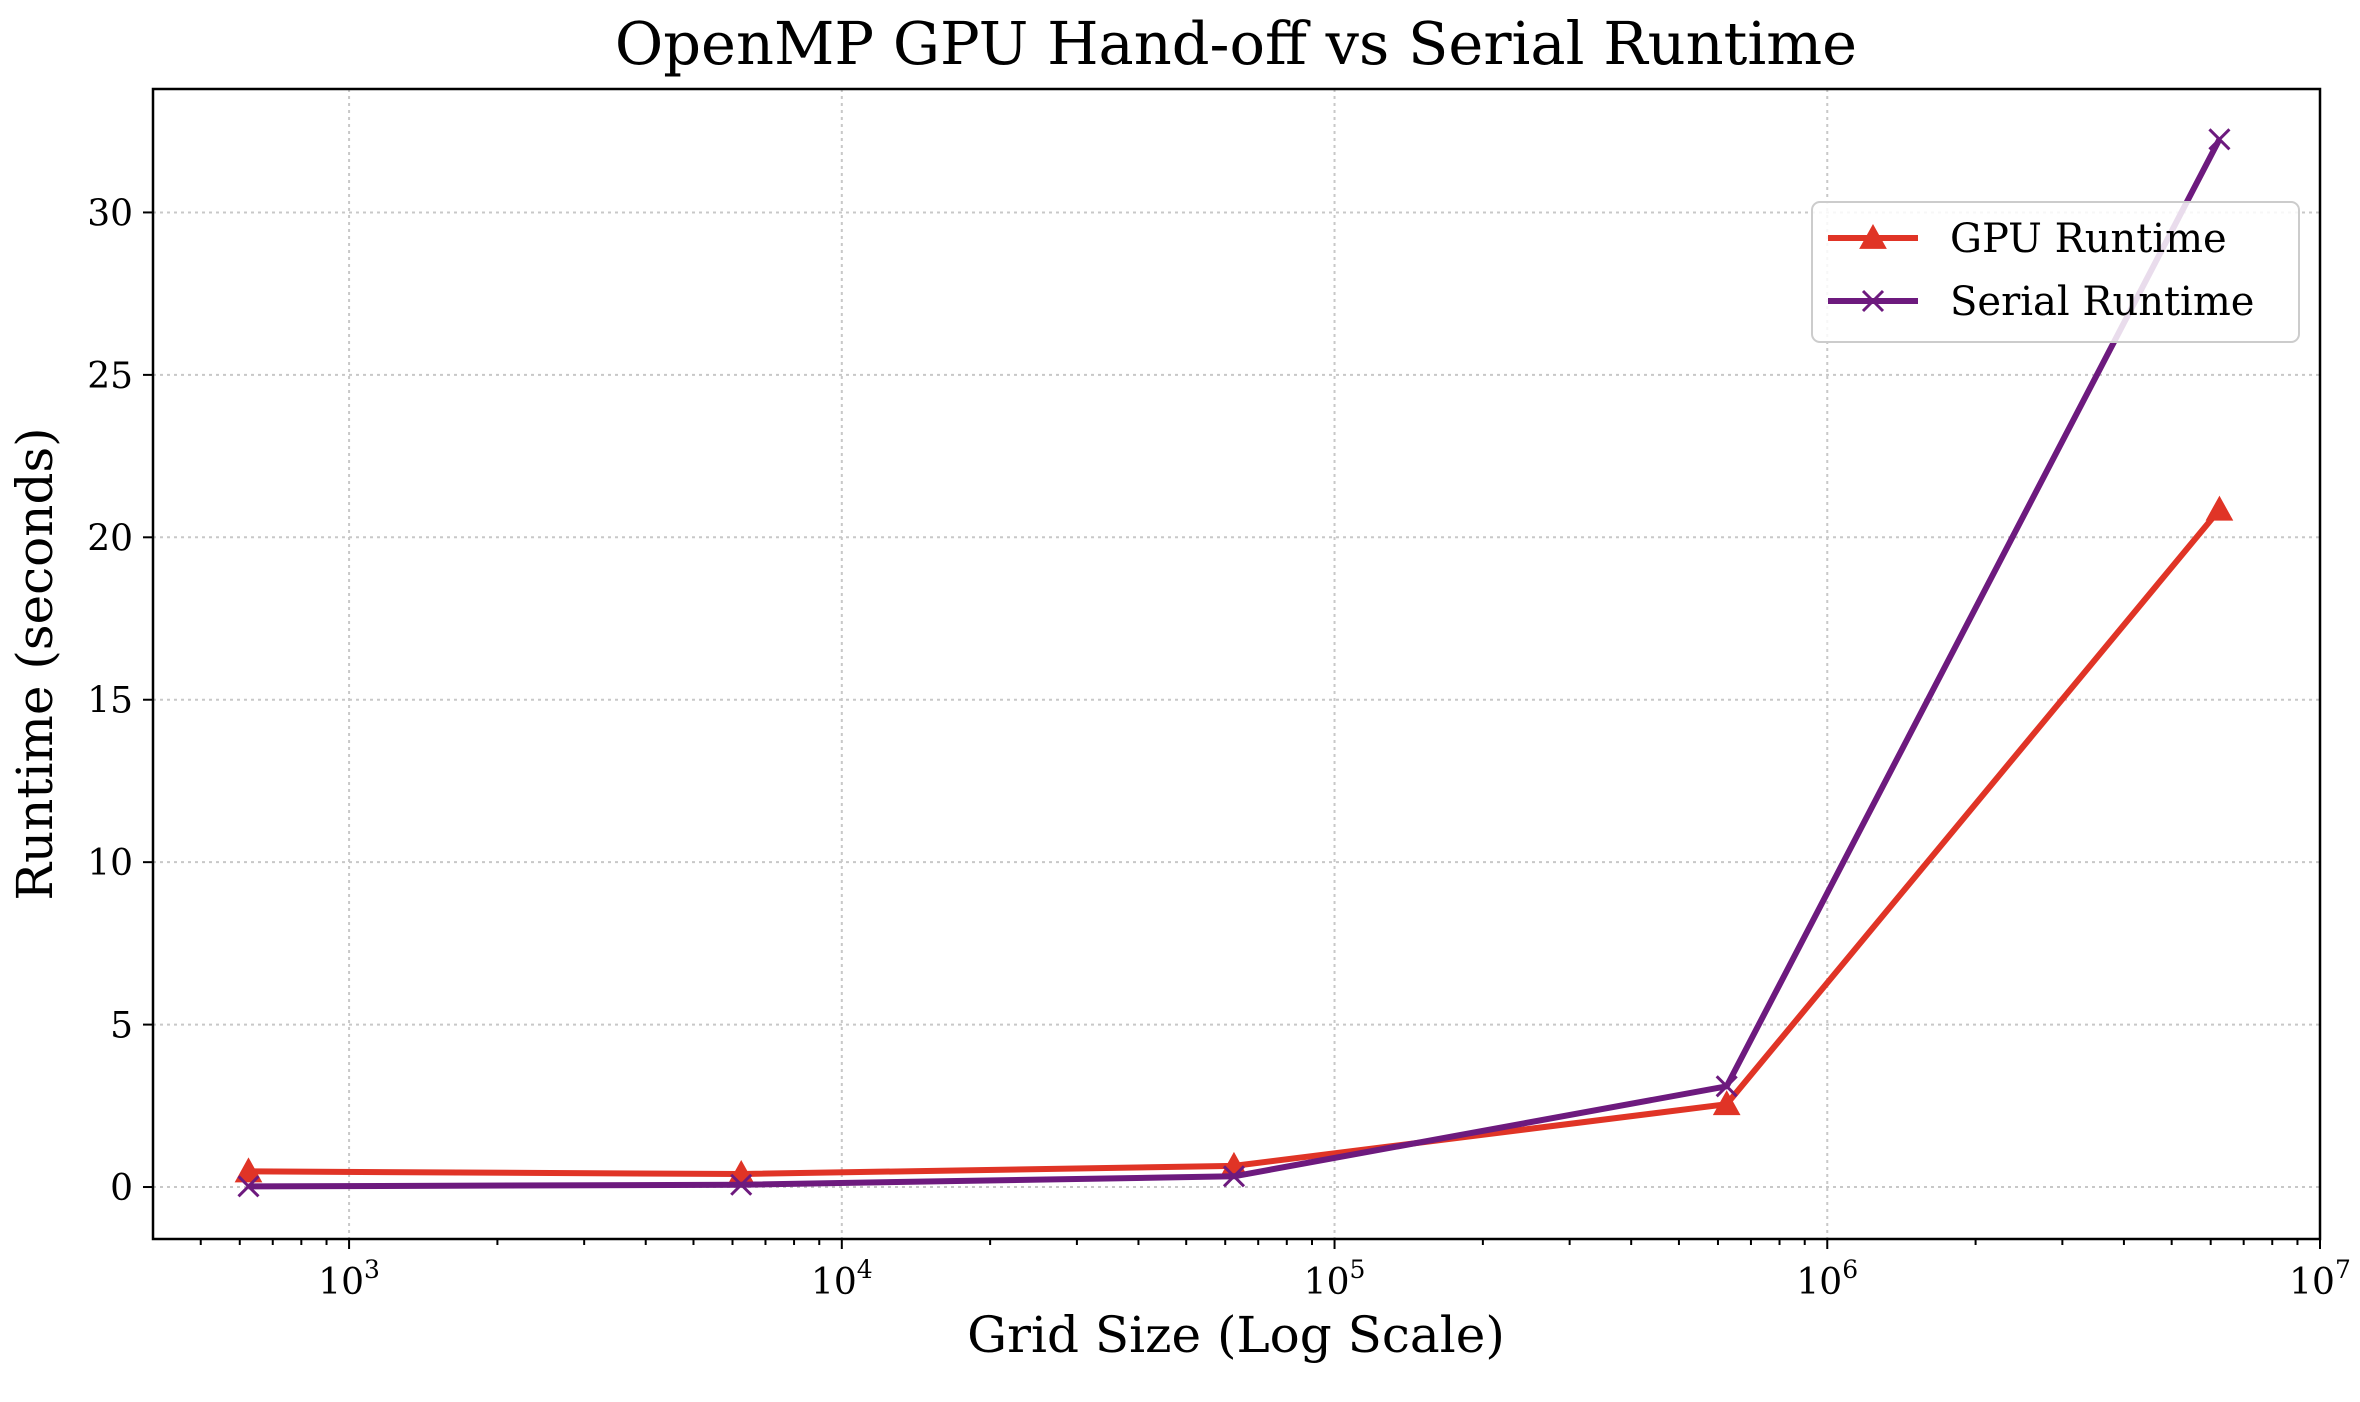 The height and width of the screenshot is (1402, 2360). I want to click on x-axis-label: Grid Size (Log Scale), so click(1236, 1335).